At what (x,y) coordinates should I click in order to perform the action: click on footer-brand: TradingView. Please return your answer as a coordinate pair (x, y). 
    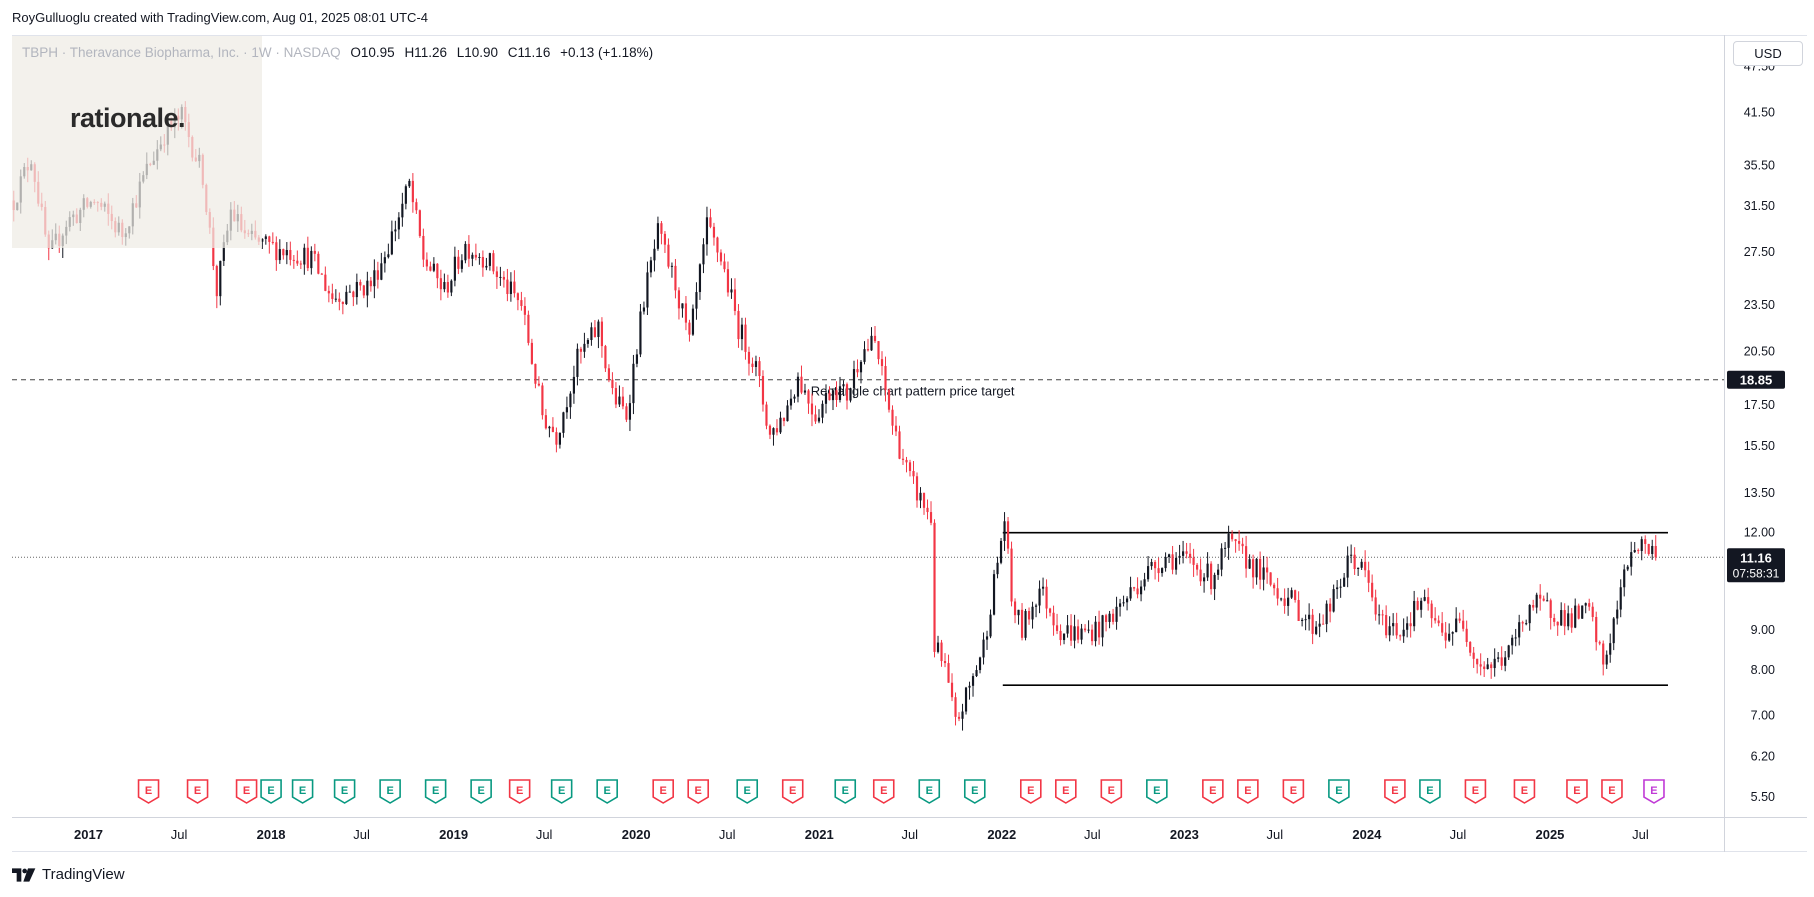
    Looking at the image, I should click on (68, 874).